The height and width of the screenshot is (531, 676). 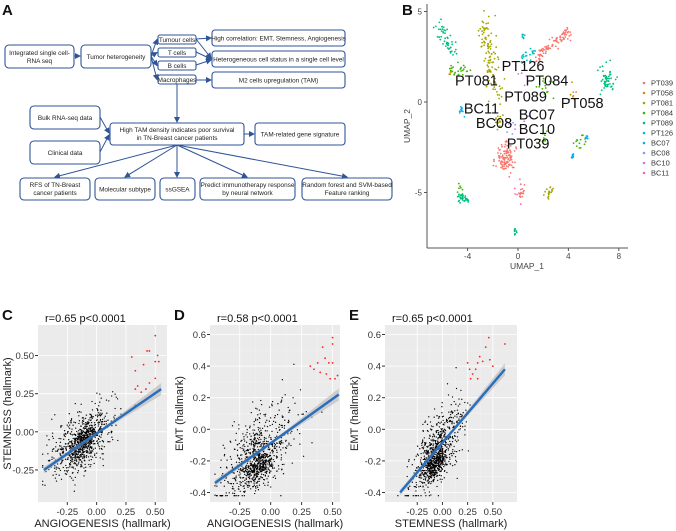 What do you see at coordinates (257, 319) in the screenshot?
I see `correlation-annotation: r=0.58 p<0.0001` at bounding box center [257, 319].